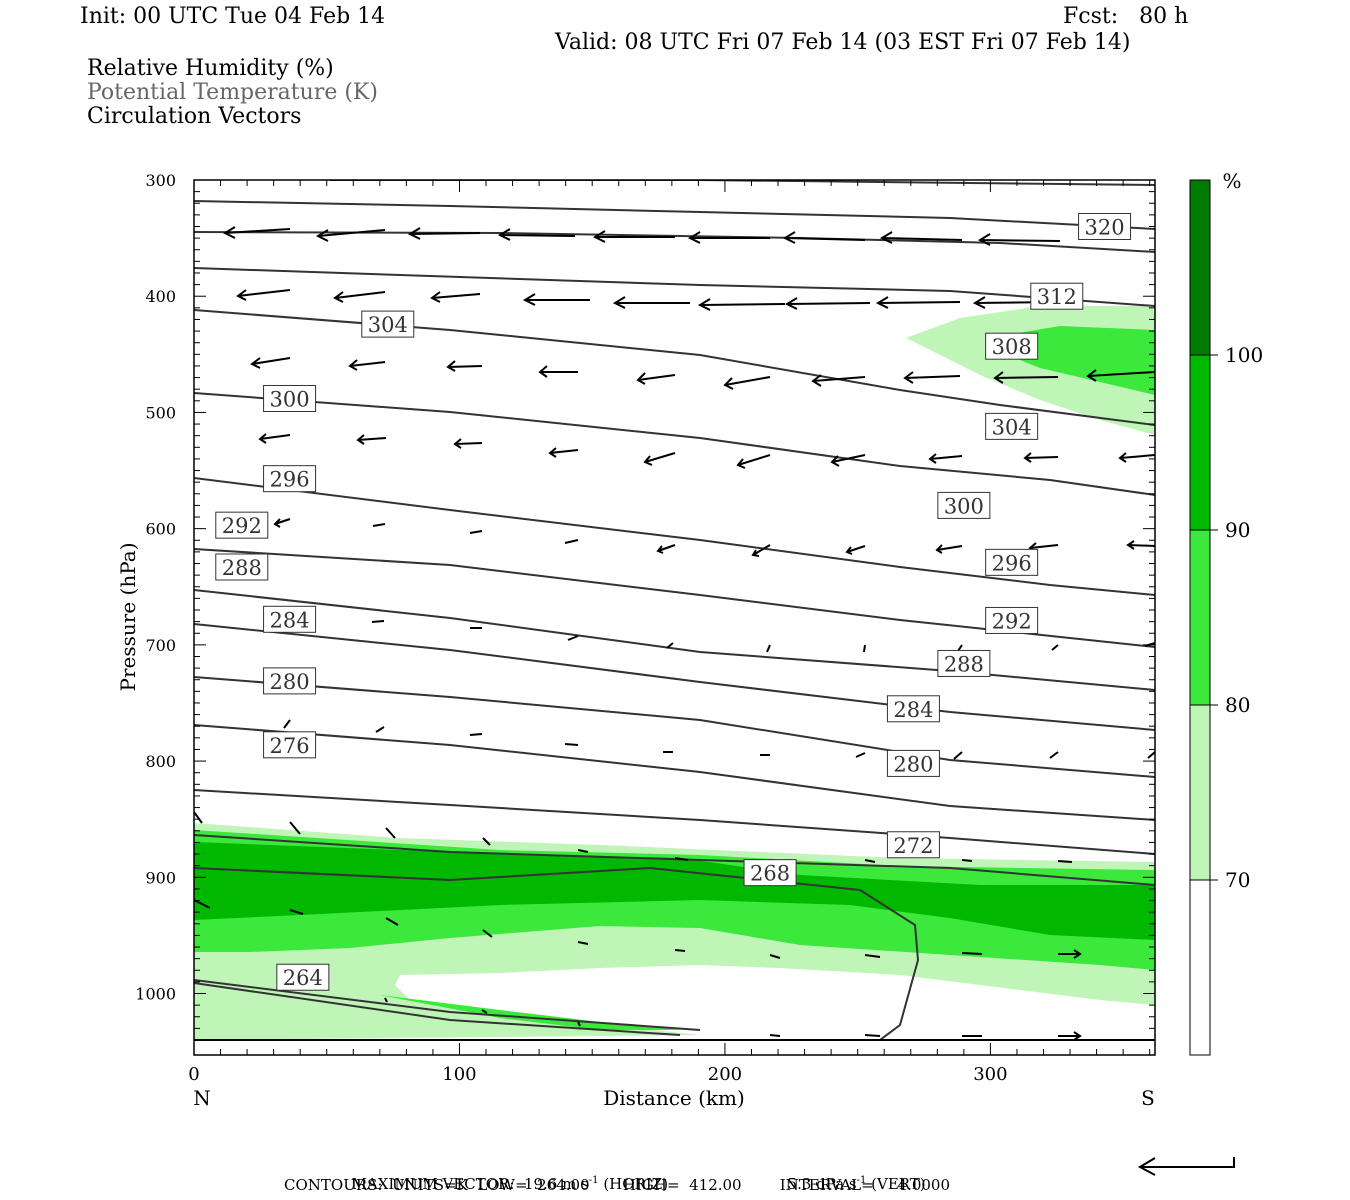  I want to click on contour-label: 280, so click(290, 681).